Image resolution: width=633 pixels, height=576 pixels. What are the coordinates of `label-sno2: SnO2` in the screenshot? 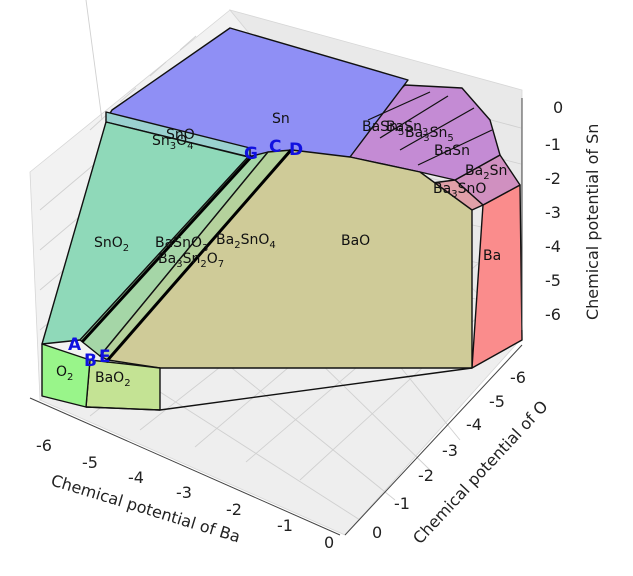 It's located at (111, 244).